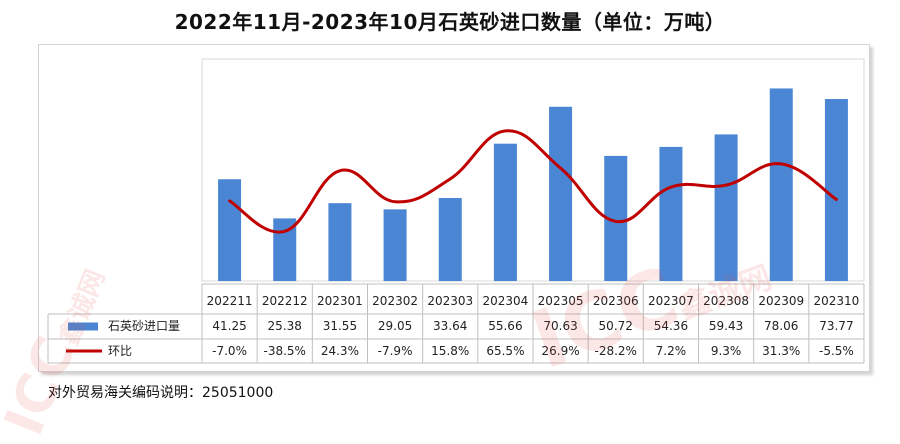 Image resolution: width=900 pixels, height=444 pixels. I want to click on legend-keys, so click(84, 337).